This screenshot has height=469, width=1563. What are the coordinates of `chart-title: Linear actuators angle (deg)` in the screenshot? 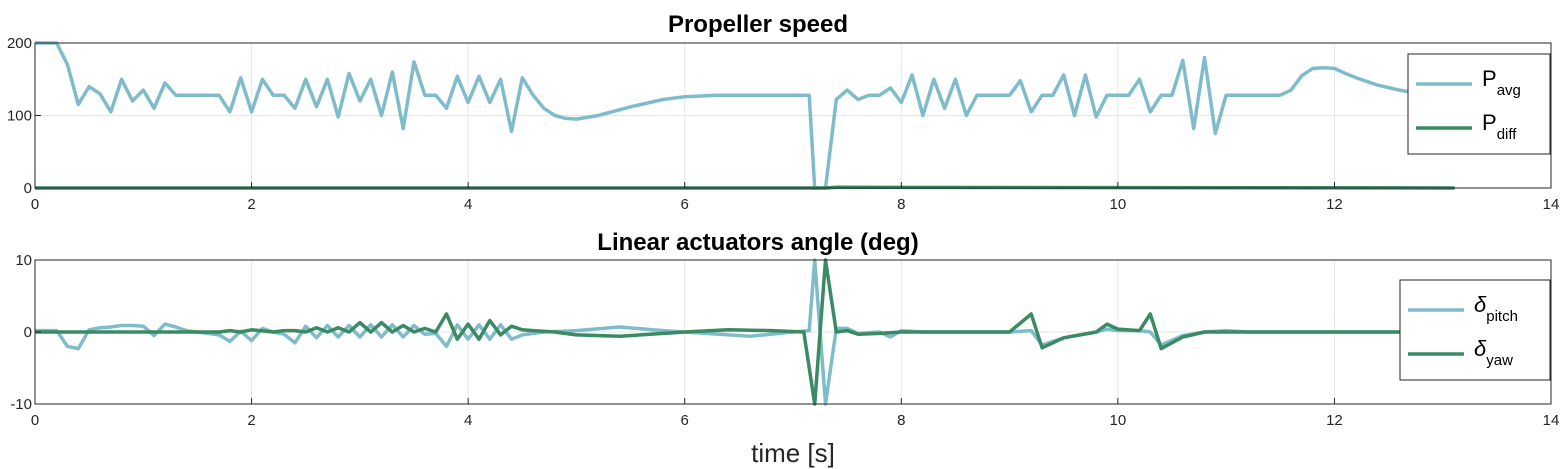 It's located at (757, 242).